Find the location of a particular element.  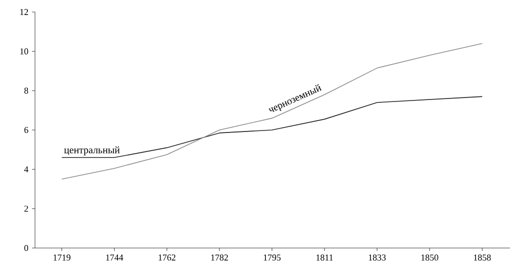

y-tick-label: 8 is located at coordinates (26, 91).